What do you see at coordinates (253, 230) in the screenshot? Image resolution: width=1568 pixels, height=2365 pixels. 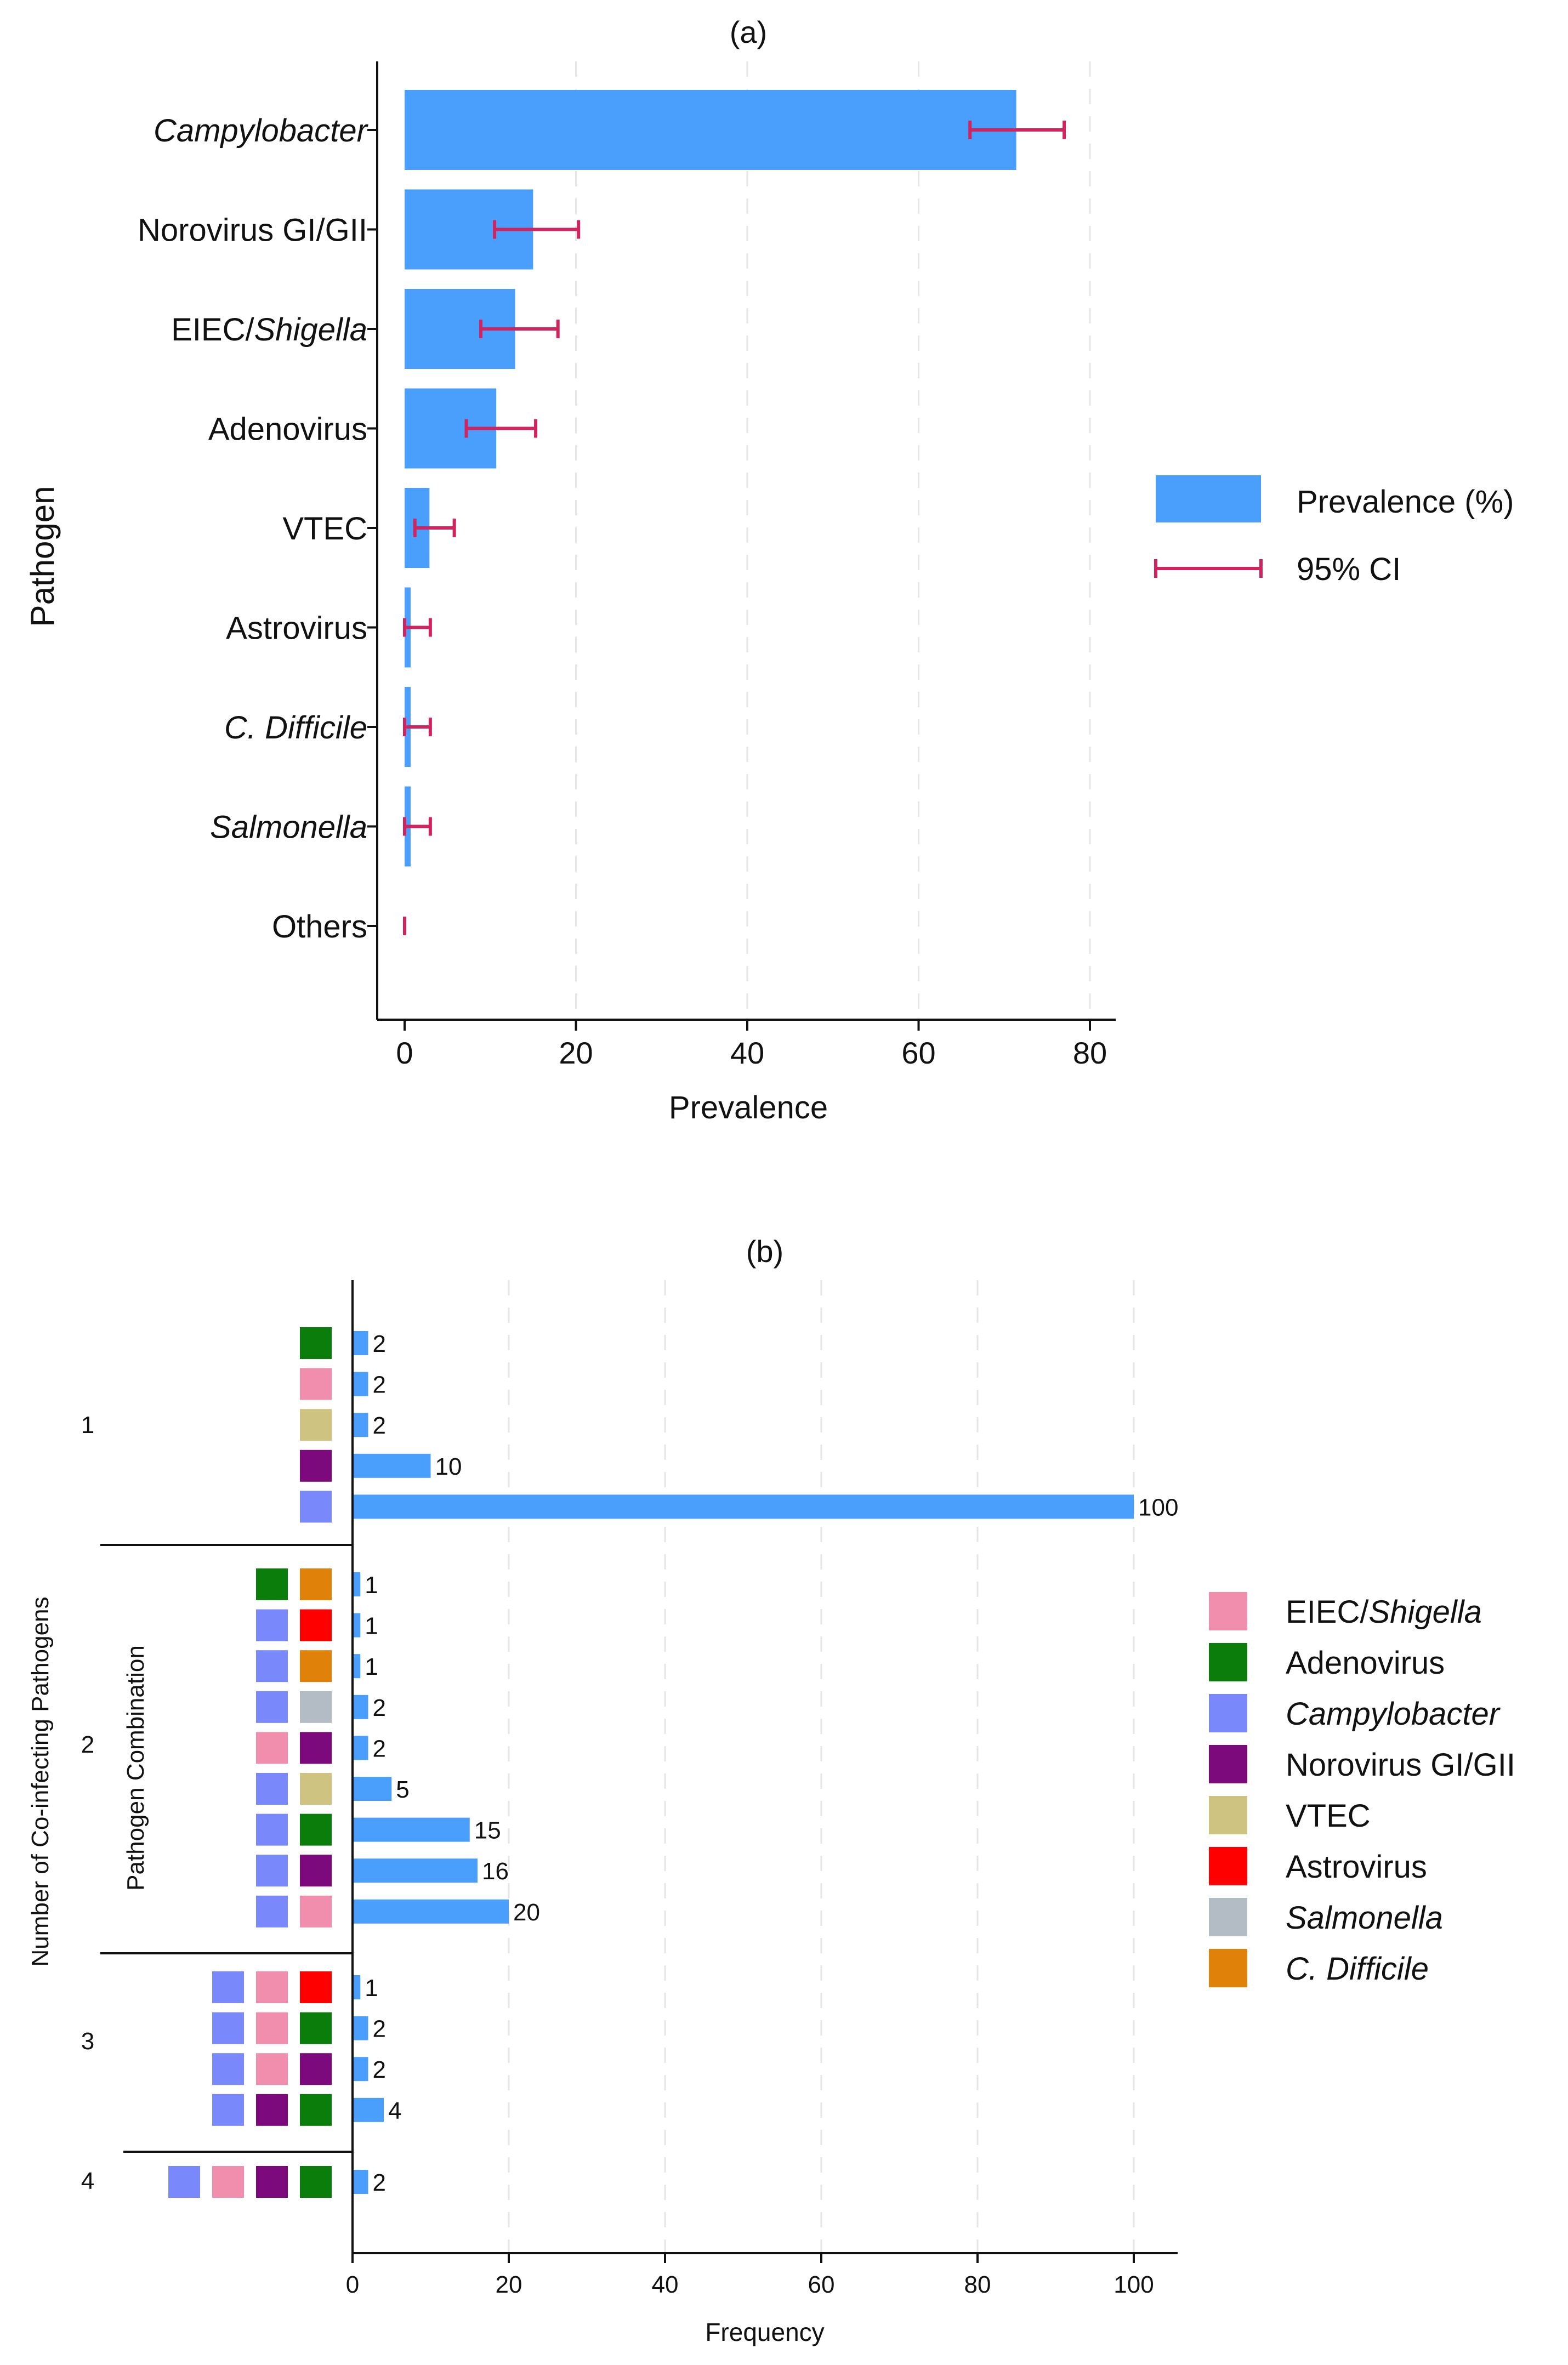 I see `panel-a-category-label: Norovirus GI/GII` at bounding box center [253, 230].